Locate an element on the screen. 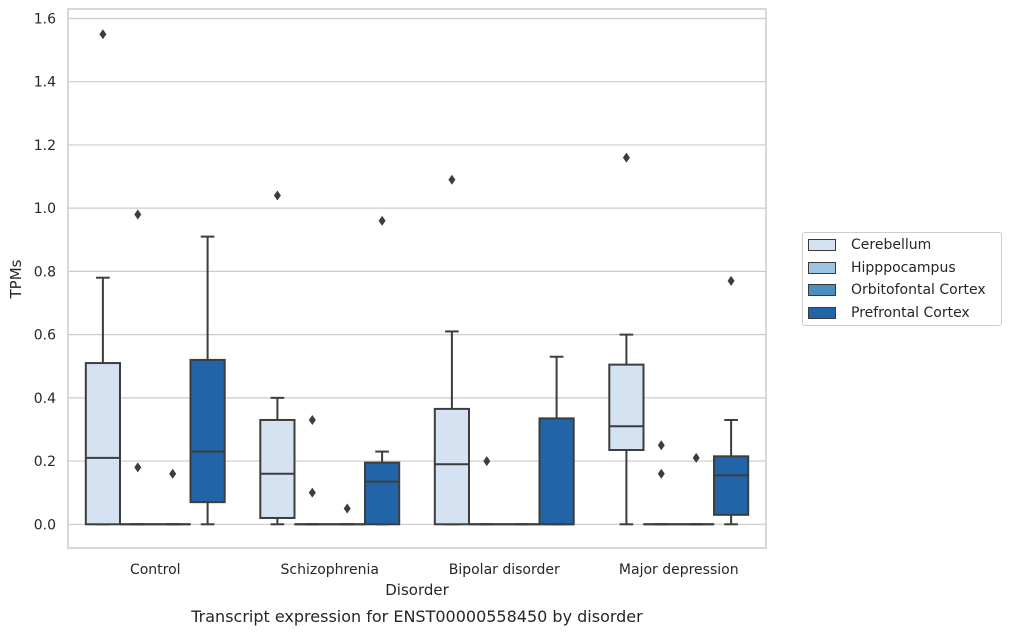 The height and width of the screenshot is (634, 1014). legend-label: Prefrontal Cortex is located at coordinates (910, 313).